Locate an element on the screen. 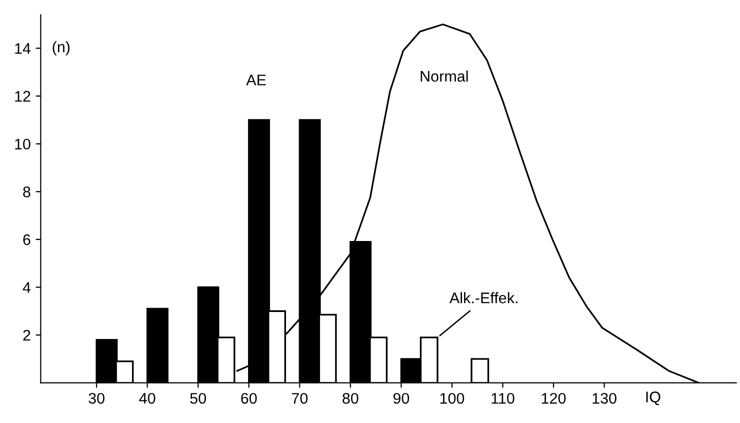 The height and width of the screenshot is (423, 740). y-tick-label: 14 is located at coordinates (23, 48).